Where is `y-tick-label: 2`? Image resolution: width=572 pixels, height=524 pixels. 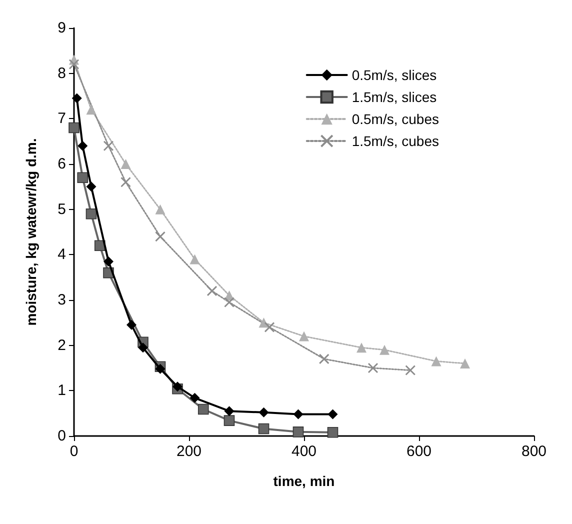 y-tick-label: 2 is located at coordinates (62, 345).